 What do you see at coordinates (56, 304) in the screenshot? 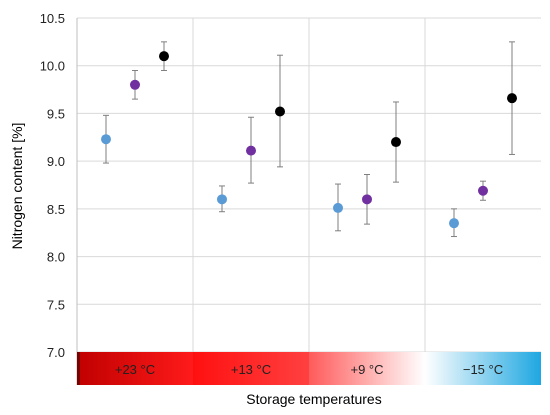
I see `y-tick-label: 7.5` at bounding box center [56, 304].